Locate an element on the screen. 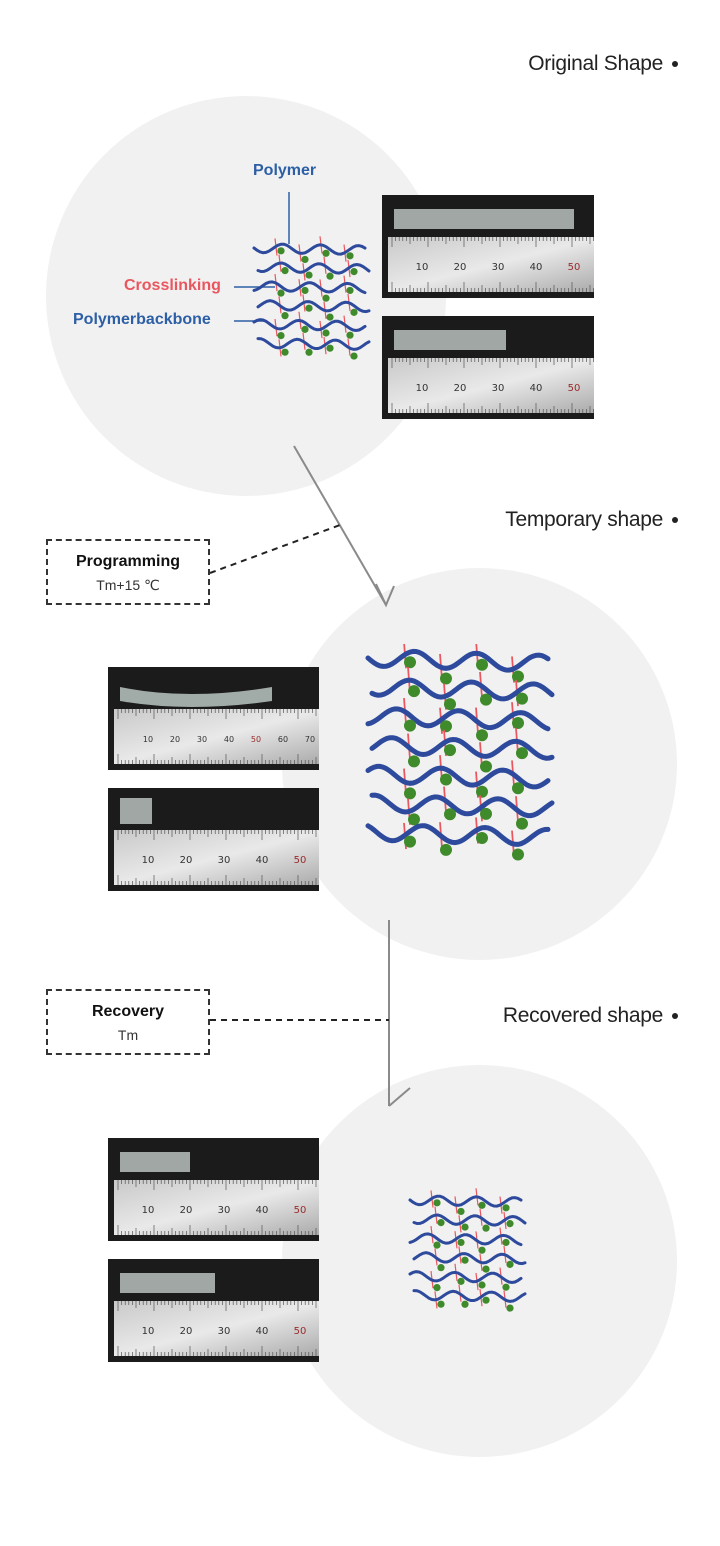 This screenshot has width=720, height=1546. temporary-polymer-network is located at coordinates (467, 759).